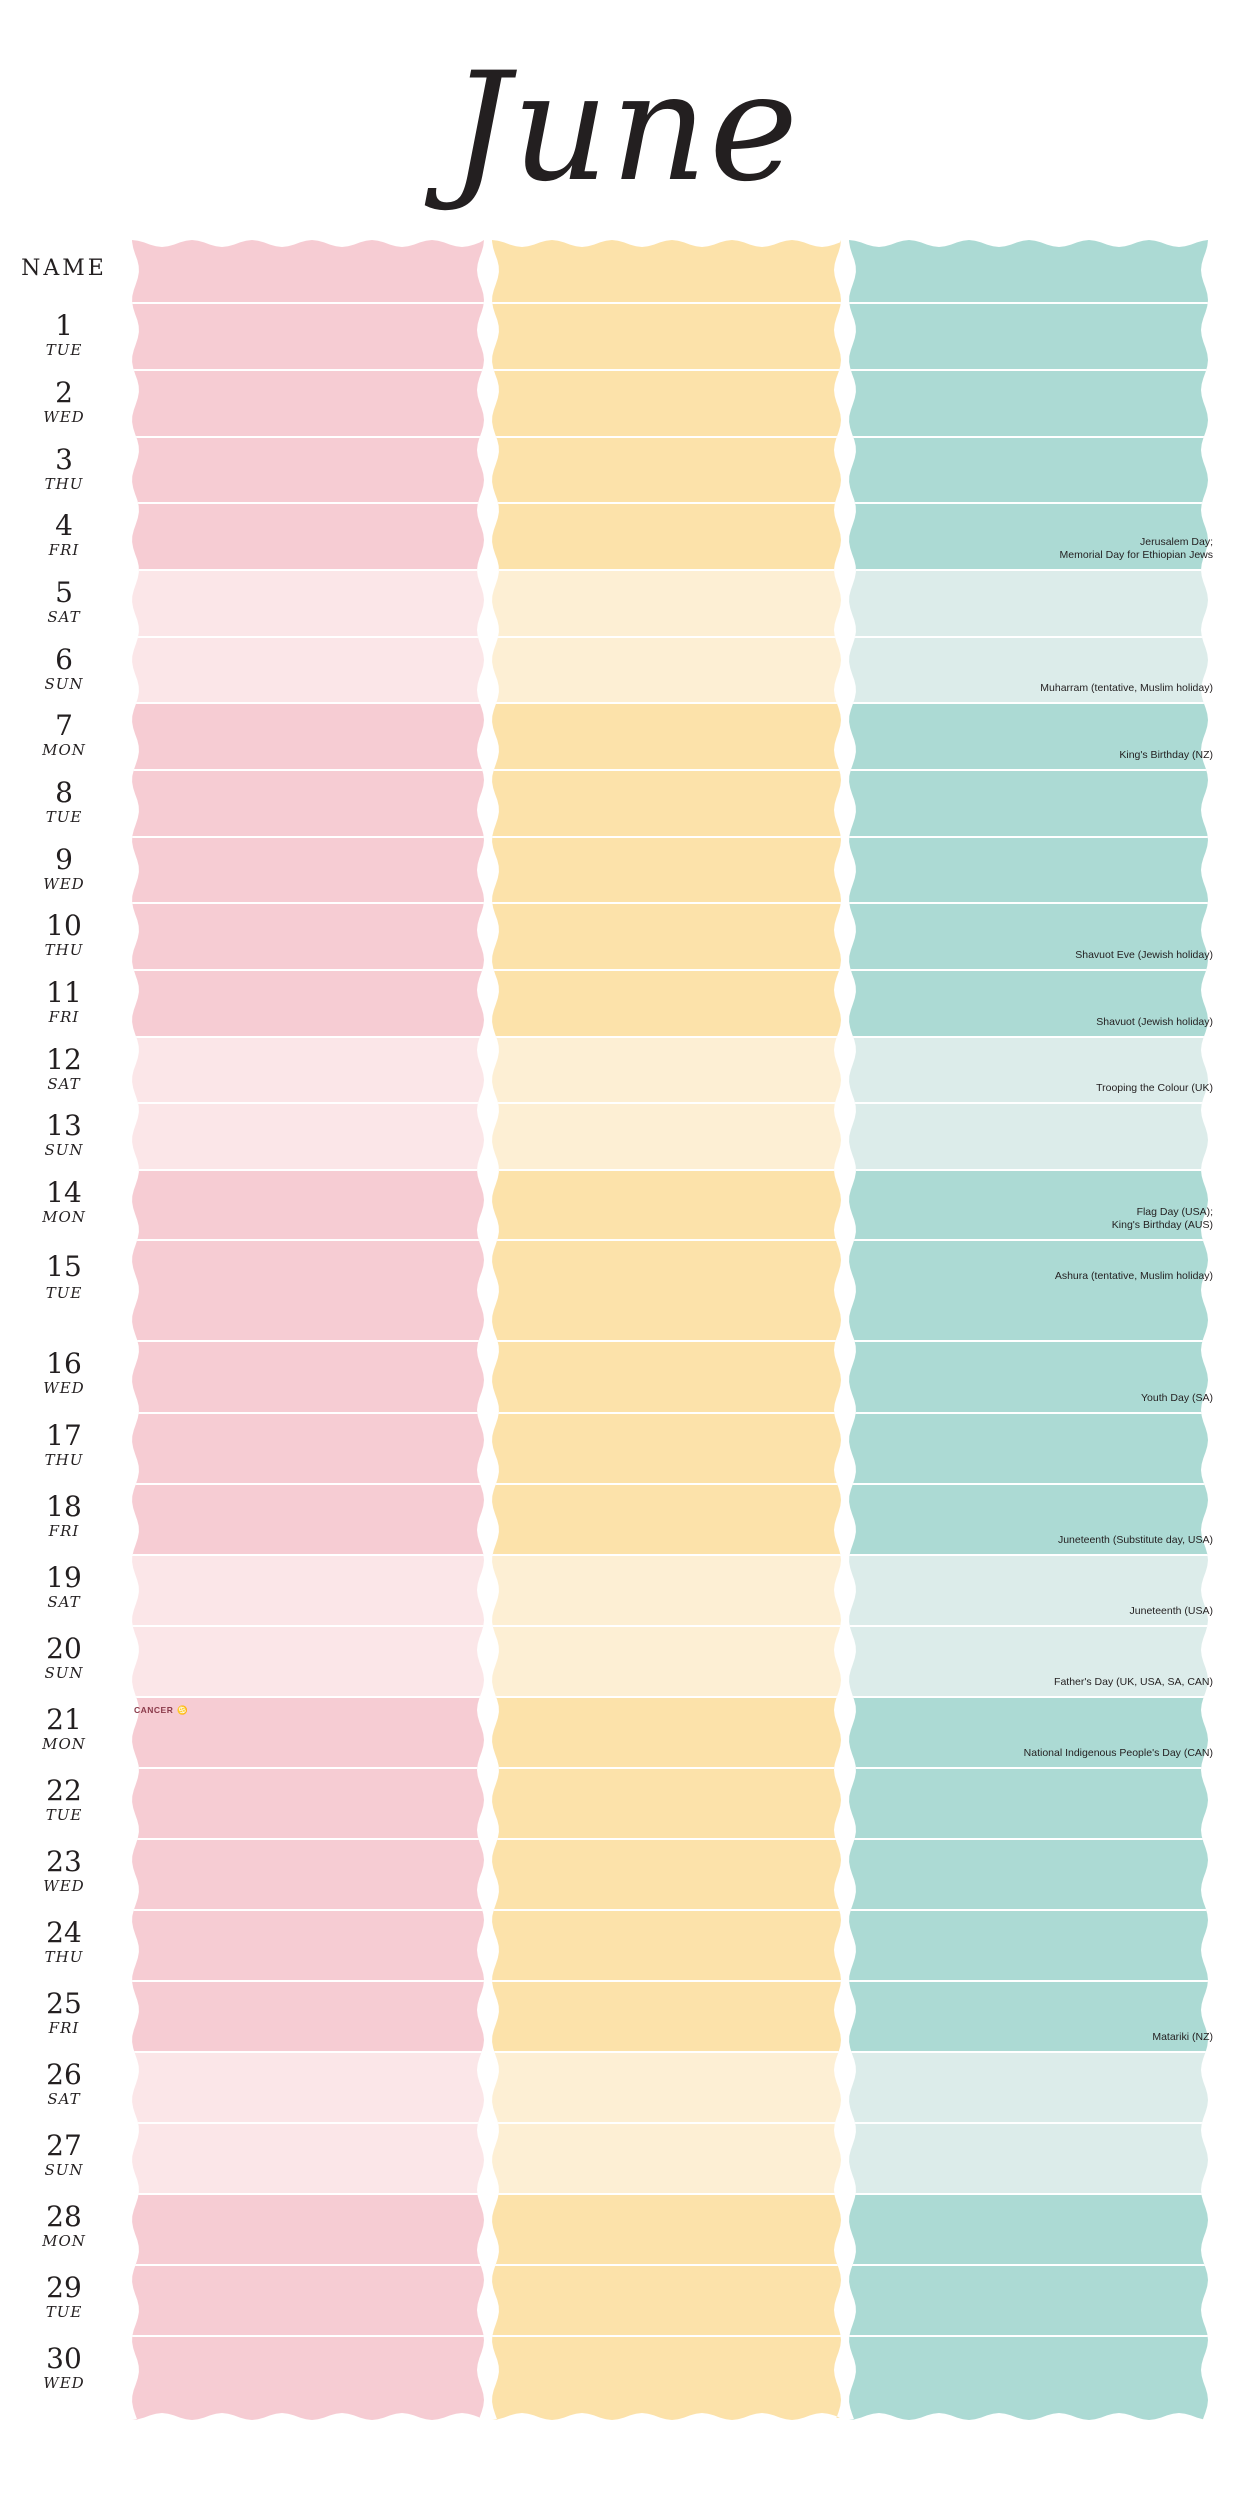 The height and width of the screenshot is (2500, 1250). Describe the element at coordinates (64, 550) in the screenshot. I see `weekday-label: FRI` at that location.